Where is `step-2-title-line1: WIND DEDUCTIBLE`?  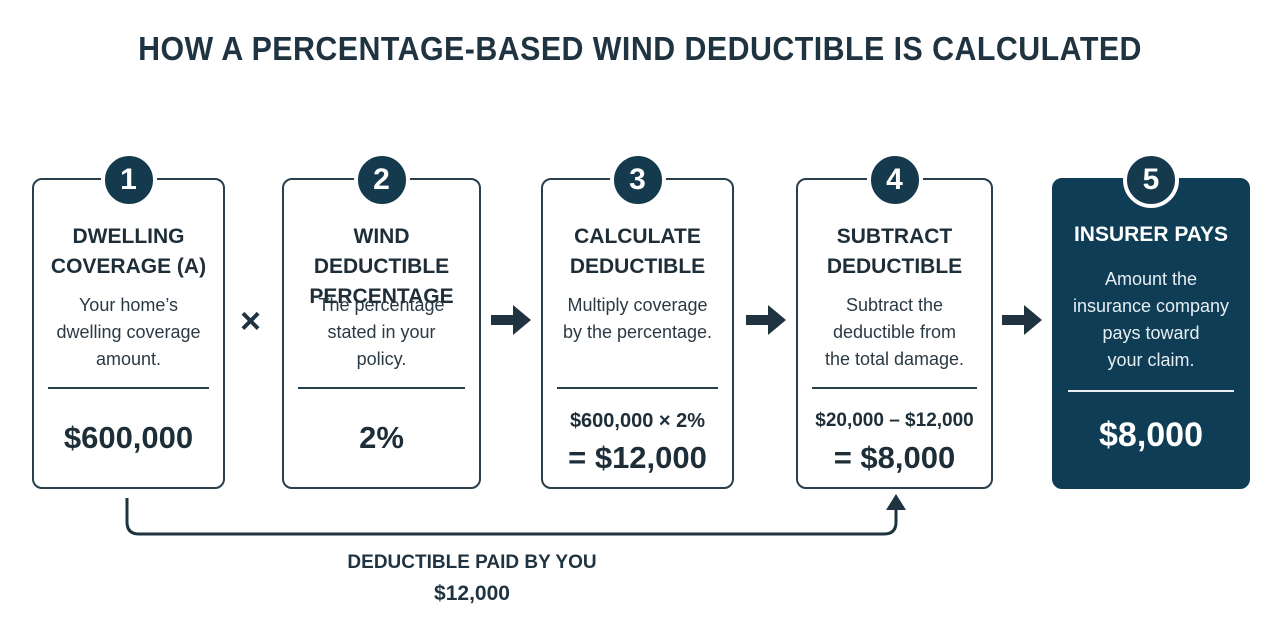 step-2-title-line1: WIND DEDUCTIBLE is located at coordinates (381, 251).